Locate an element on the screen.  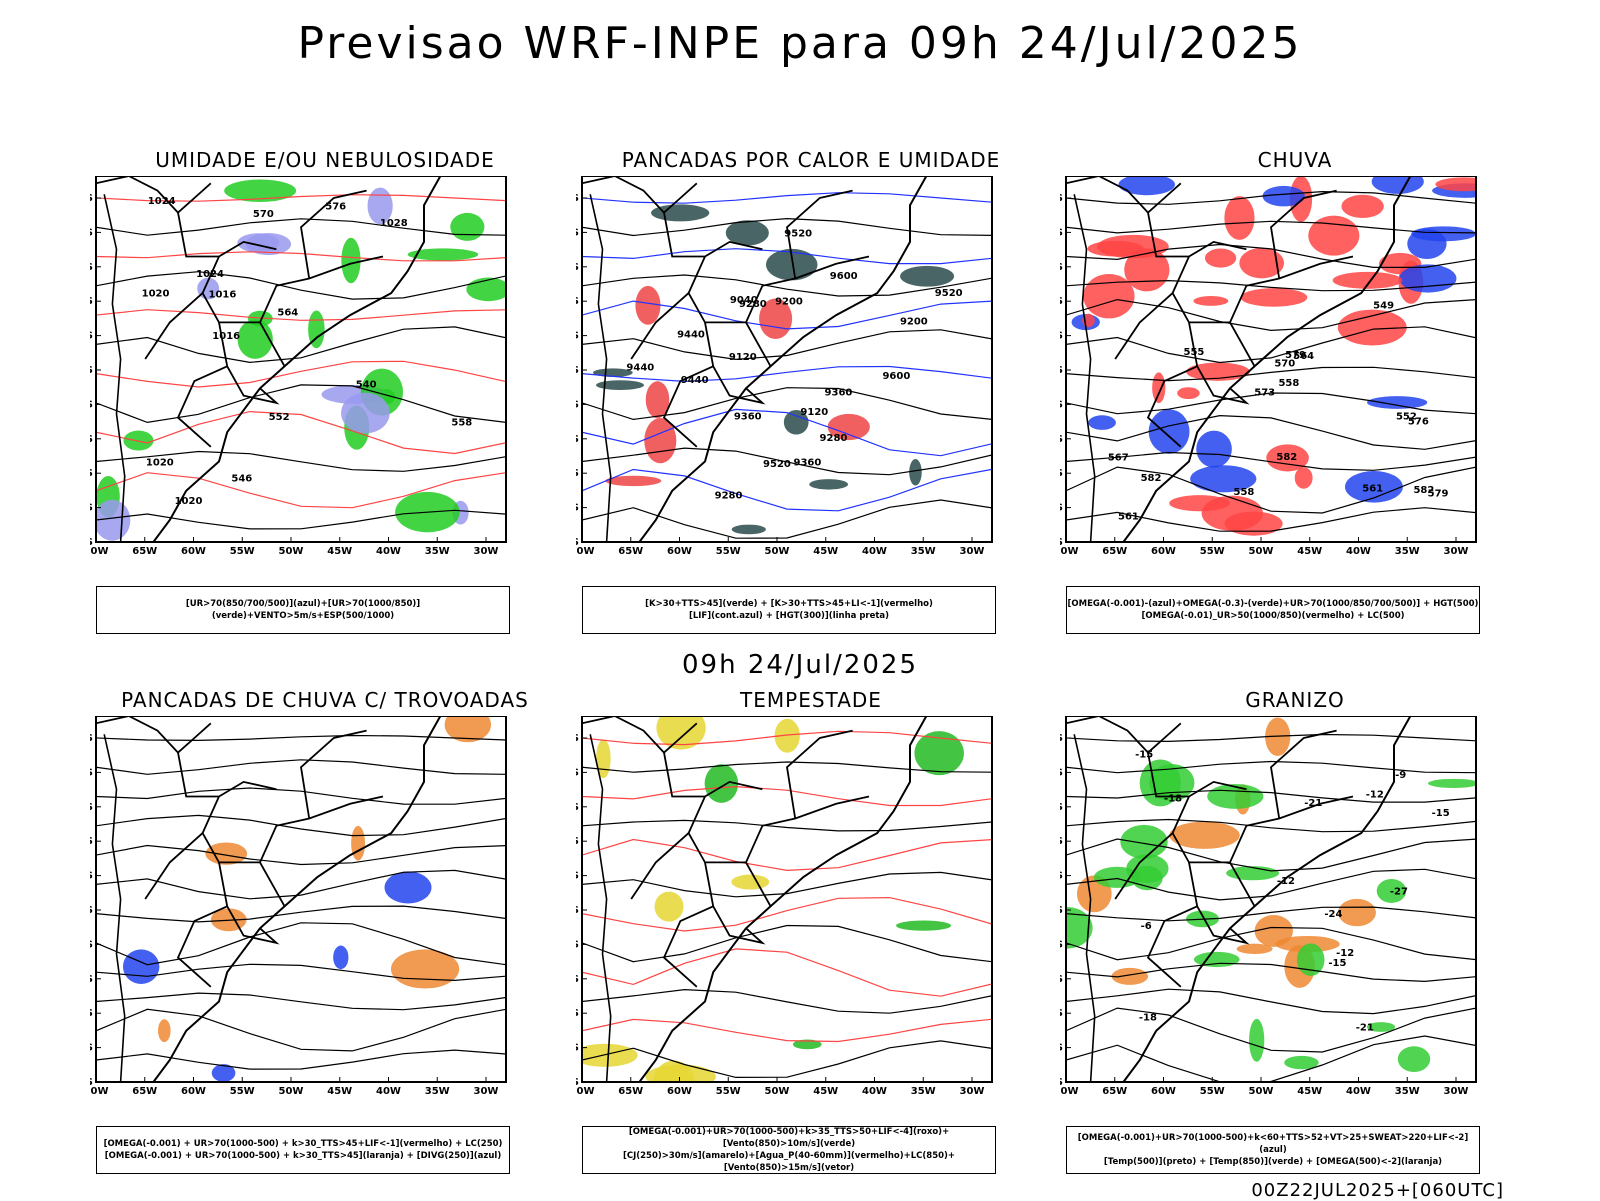
lon-label: 70W is located at coordinates (1069, 551).